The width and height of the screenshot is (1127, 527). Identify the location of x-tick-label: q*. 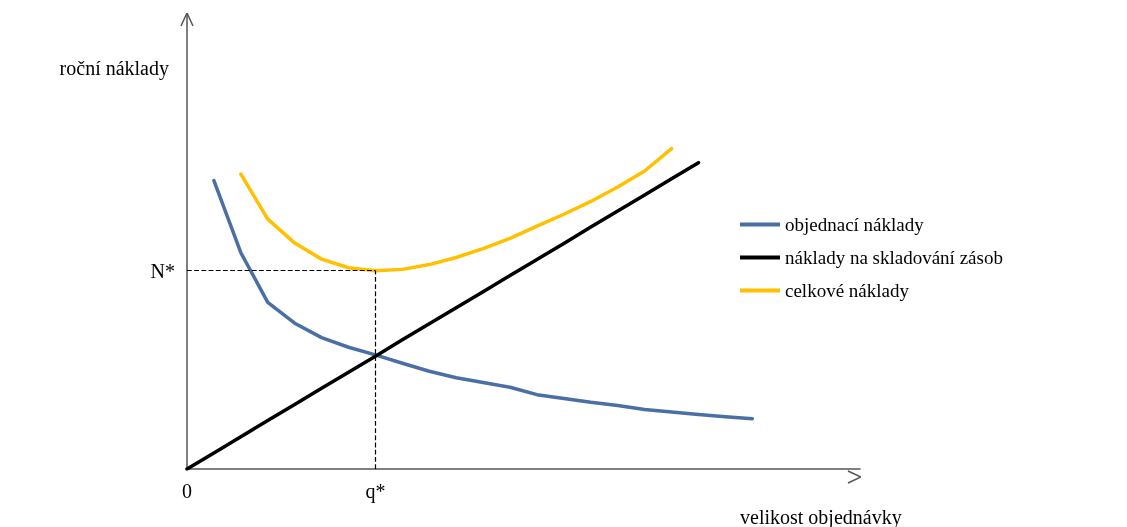
(375, 491).